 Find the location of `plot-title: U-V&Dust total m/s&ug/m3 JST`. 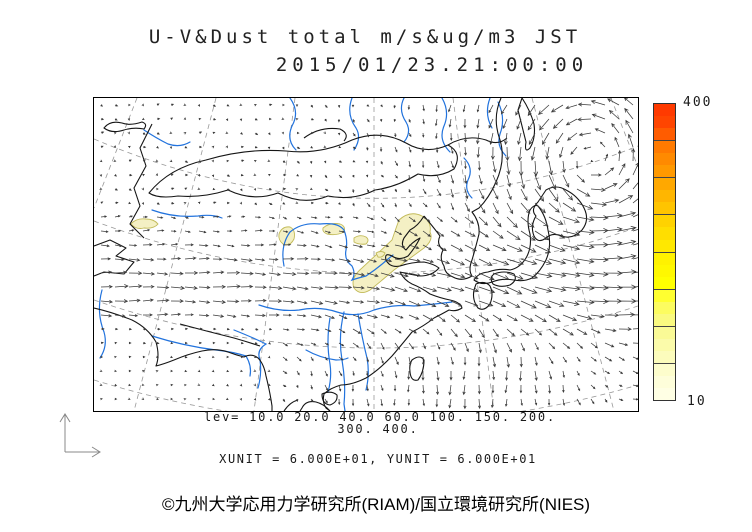

plot-title: U-V&Dust total m/s&ug/m3 JST is located at coordinates (365, 37).